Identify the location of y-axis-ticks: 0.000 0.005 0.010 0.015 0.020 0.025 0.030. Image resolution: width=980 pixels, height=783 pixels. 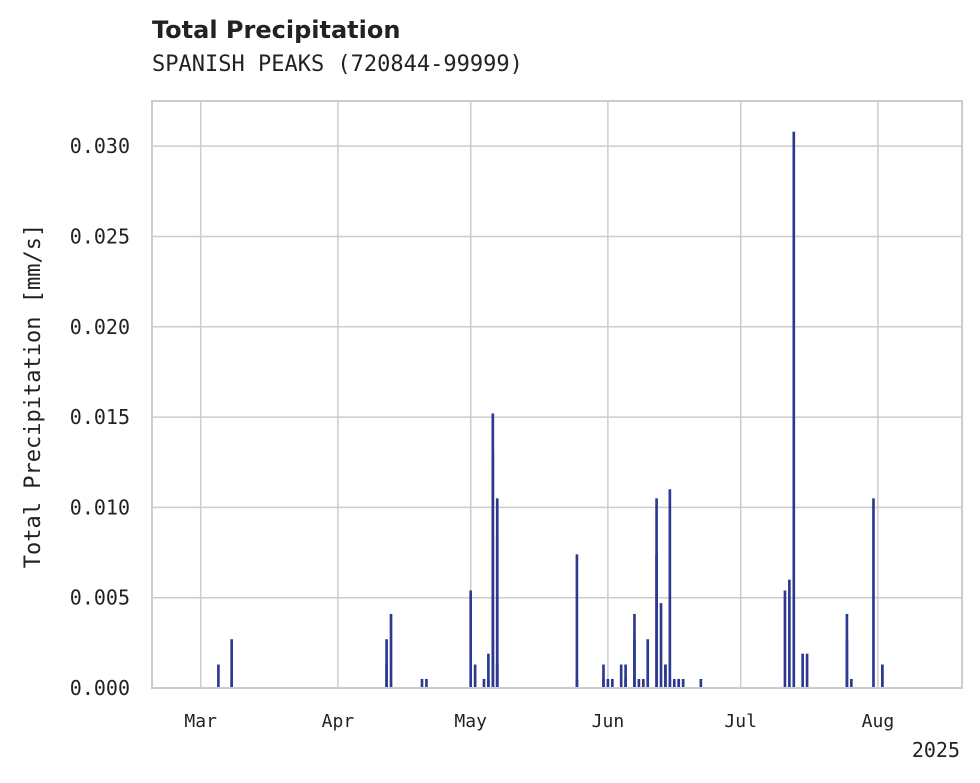
(100, 417).